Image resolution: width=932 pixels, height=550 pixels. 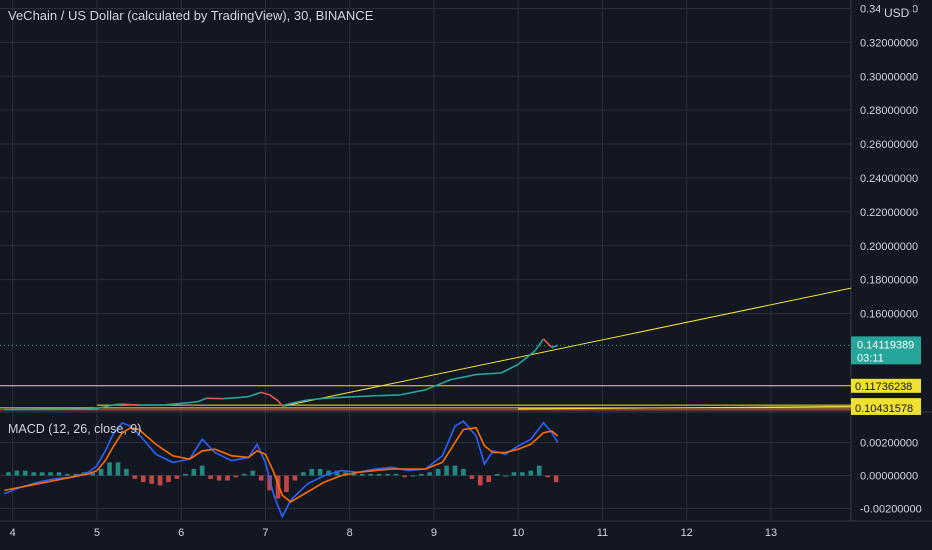 I want to click on time-axis-tick-label: 4, so click(x=13, y=533).